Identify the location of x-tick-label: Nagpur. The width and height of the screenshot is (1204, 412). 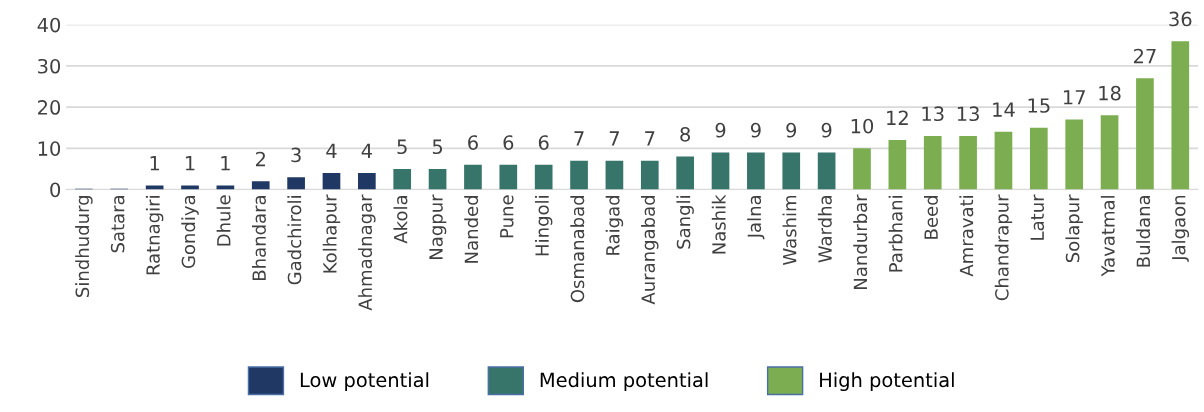
(438, 226).